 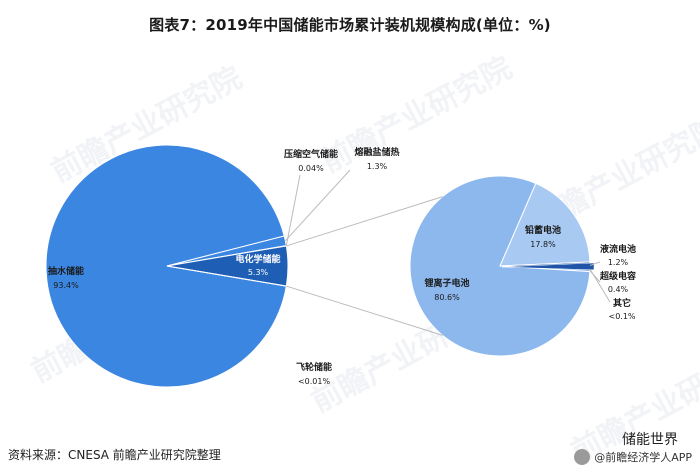 I want to click on slice-value: 1.2%, so click(x=618, y=262).